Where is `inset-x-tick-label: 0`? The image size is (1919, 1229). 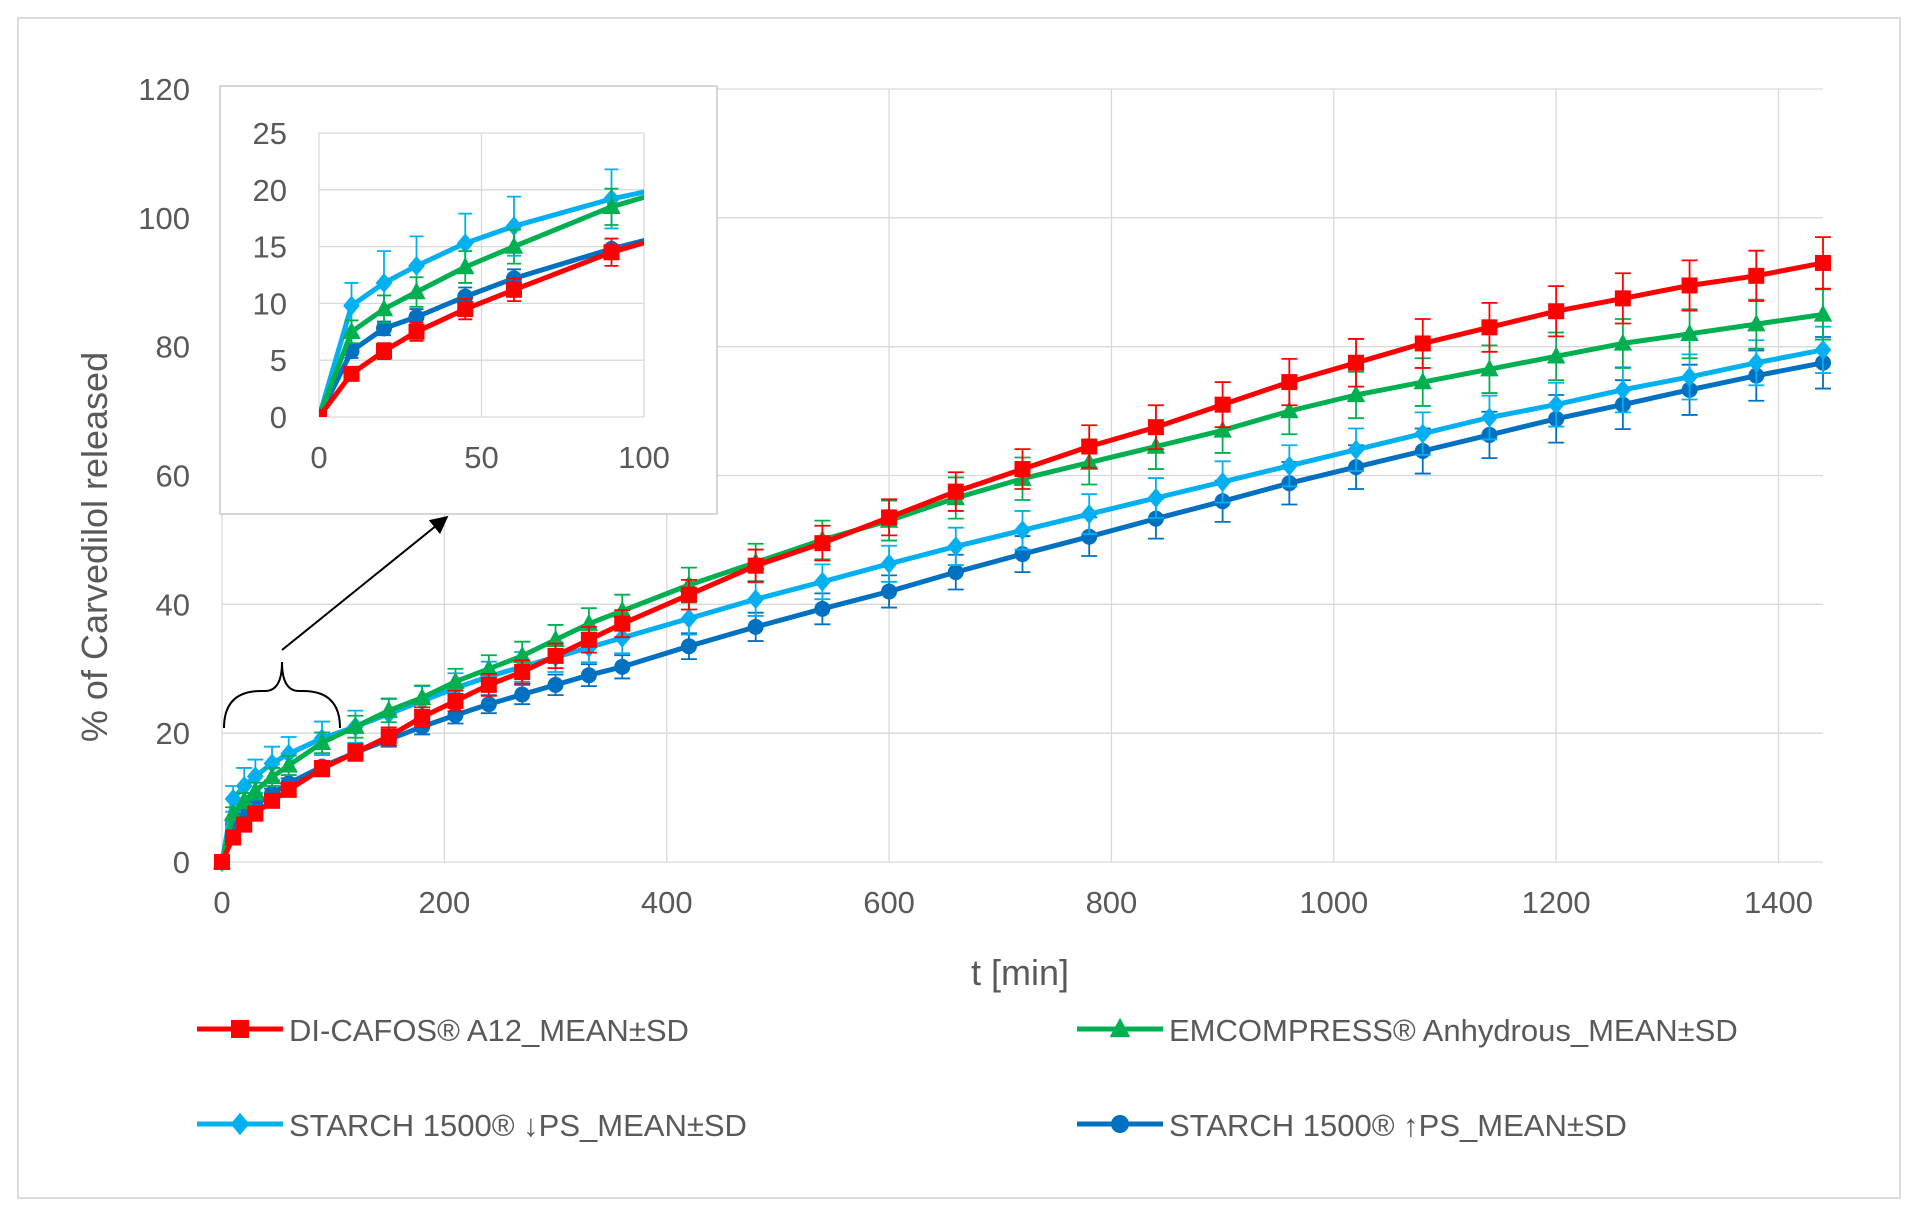
inset-x-tick-label: 0 is located at coordinates (318, 457).